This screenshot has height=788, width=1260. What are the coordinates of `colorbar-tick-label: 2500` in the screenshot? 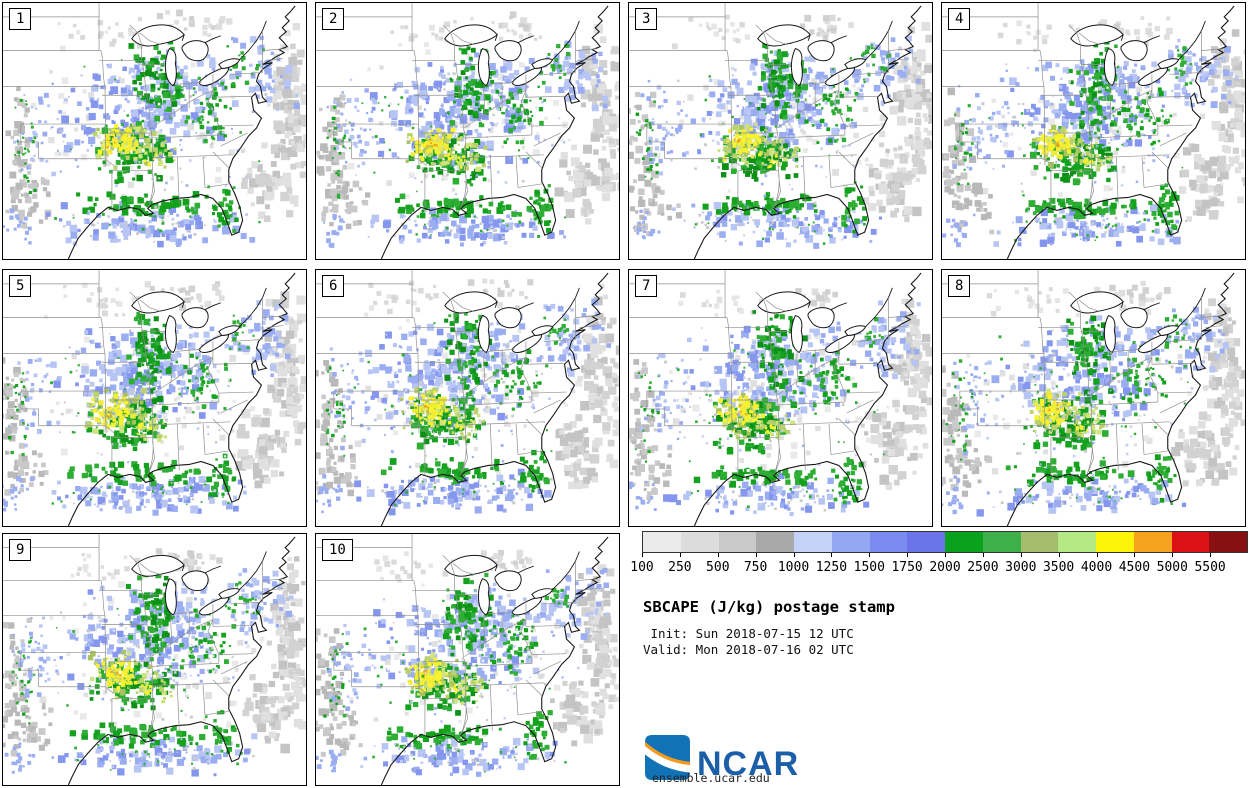 It's located at (983, 567).